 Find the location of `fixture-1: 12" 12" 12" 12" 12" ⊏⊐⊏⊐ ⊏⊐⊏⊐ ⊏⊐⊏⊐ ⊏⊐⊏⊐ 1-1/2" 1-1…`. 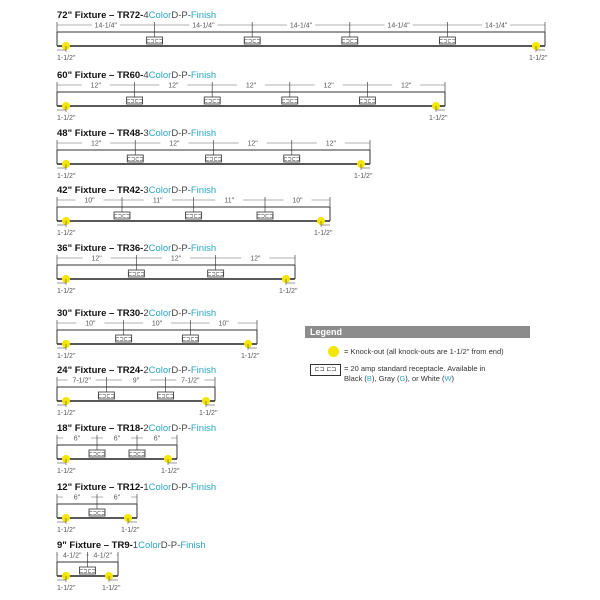

fixture-1: 12" 12" 12" 12" 12" ⊏⊐⊏⊐ ⊏⊐⊏⊐ ⊏⊐⊏⊐ ⊏⊐⊏⊐ 1-1/2" 1-1… is located at coordinates (252, 101).